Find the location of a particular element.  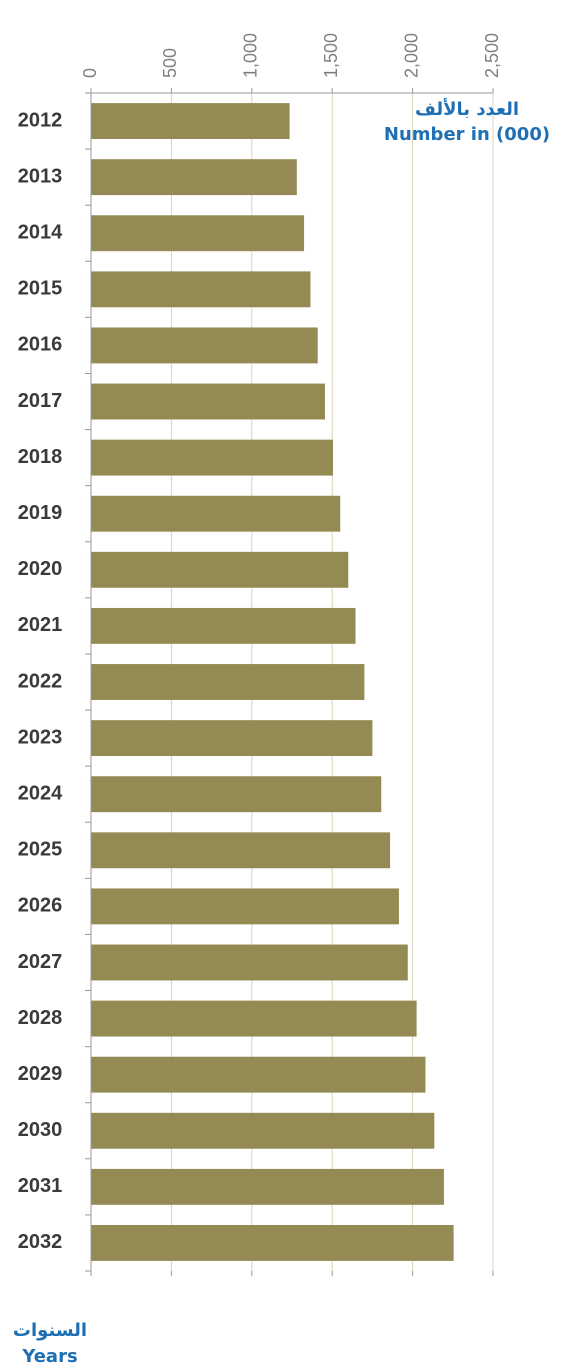

value-axis-title: العدد بالألف Number in (000) is located at coordinates (467, 123).